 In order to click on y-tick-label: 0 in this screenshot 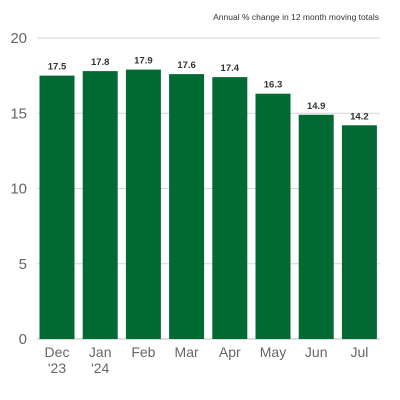, I will do `click(23, 339)`.